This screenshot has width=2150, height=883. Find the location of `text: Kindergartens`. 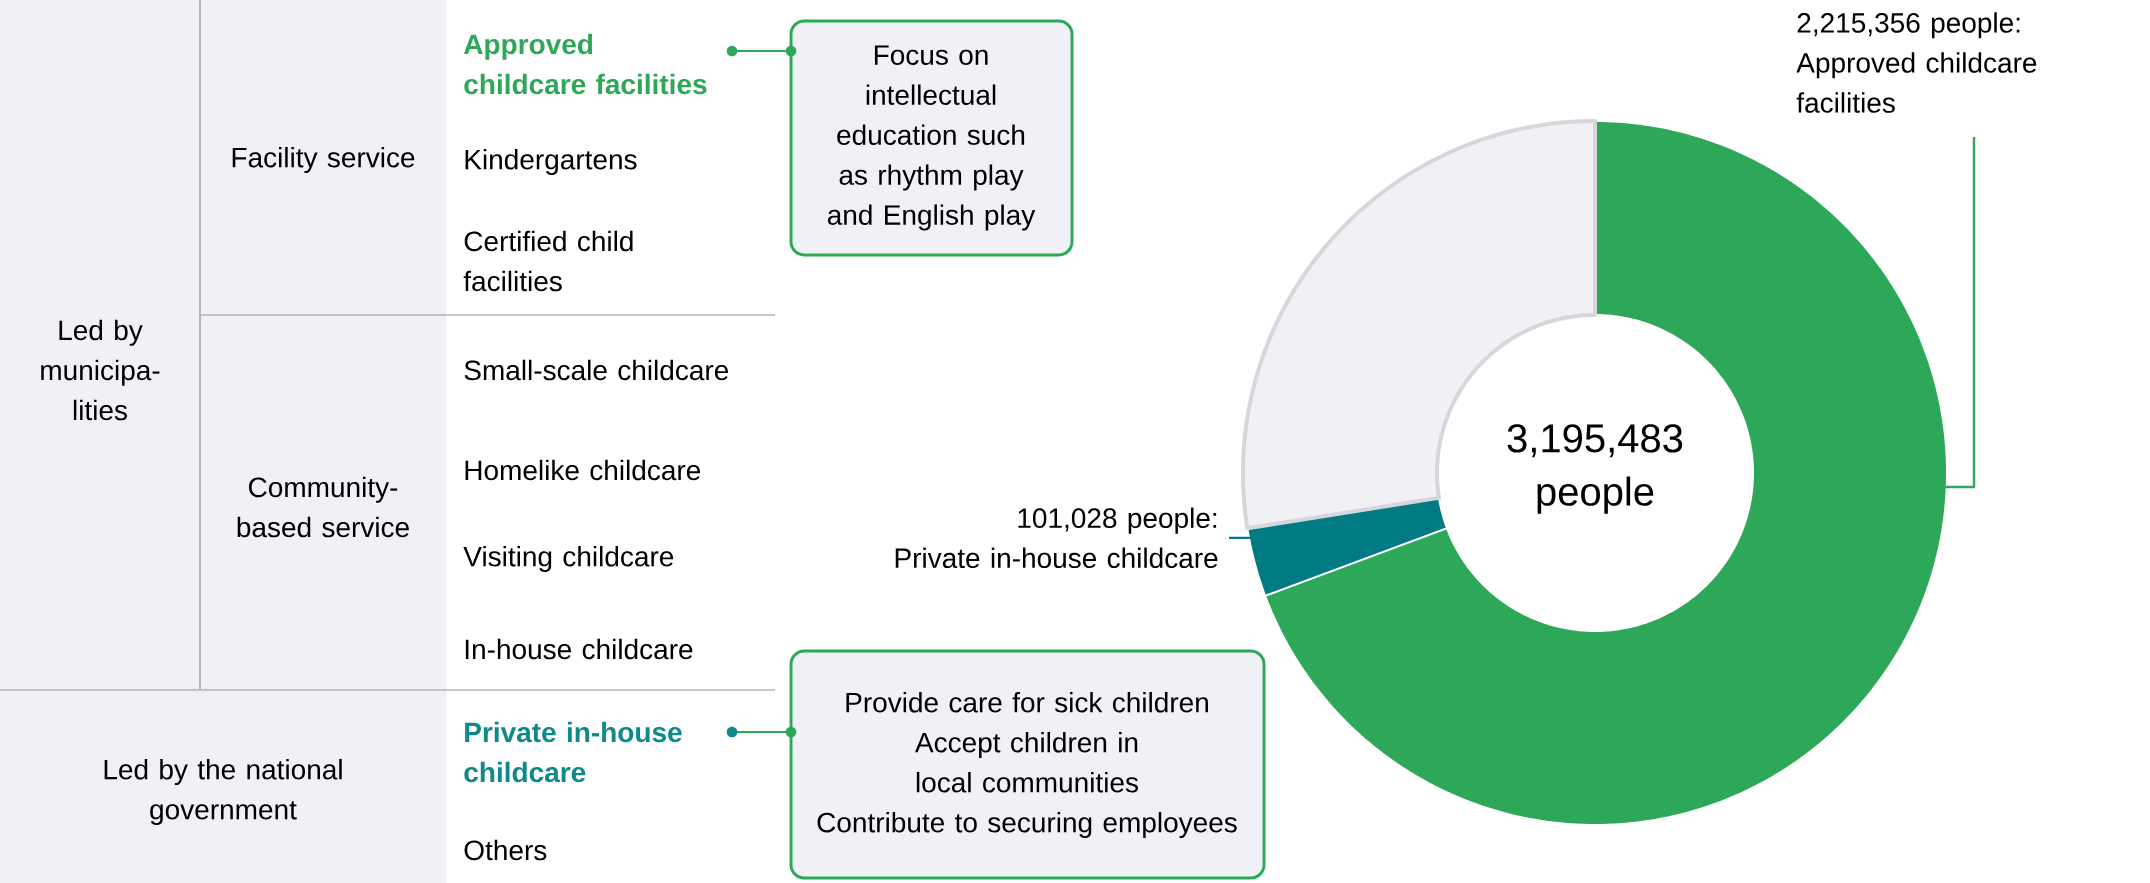

text: Kindergartens is located at coordinates (551, 162).